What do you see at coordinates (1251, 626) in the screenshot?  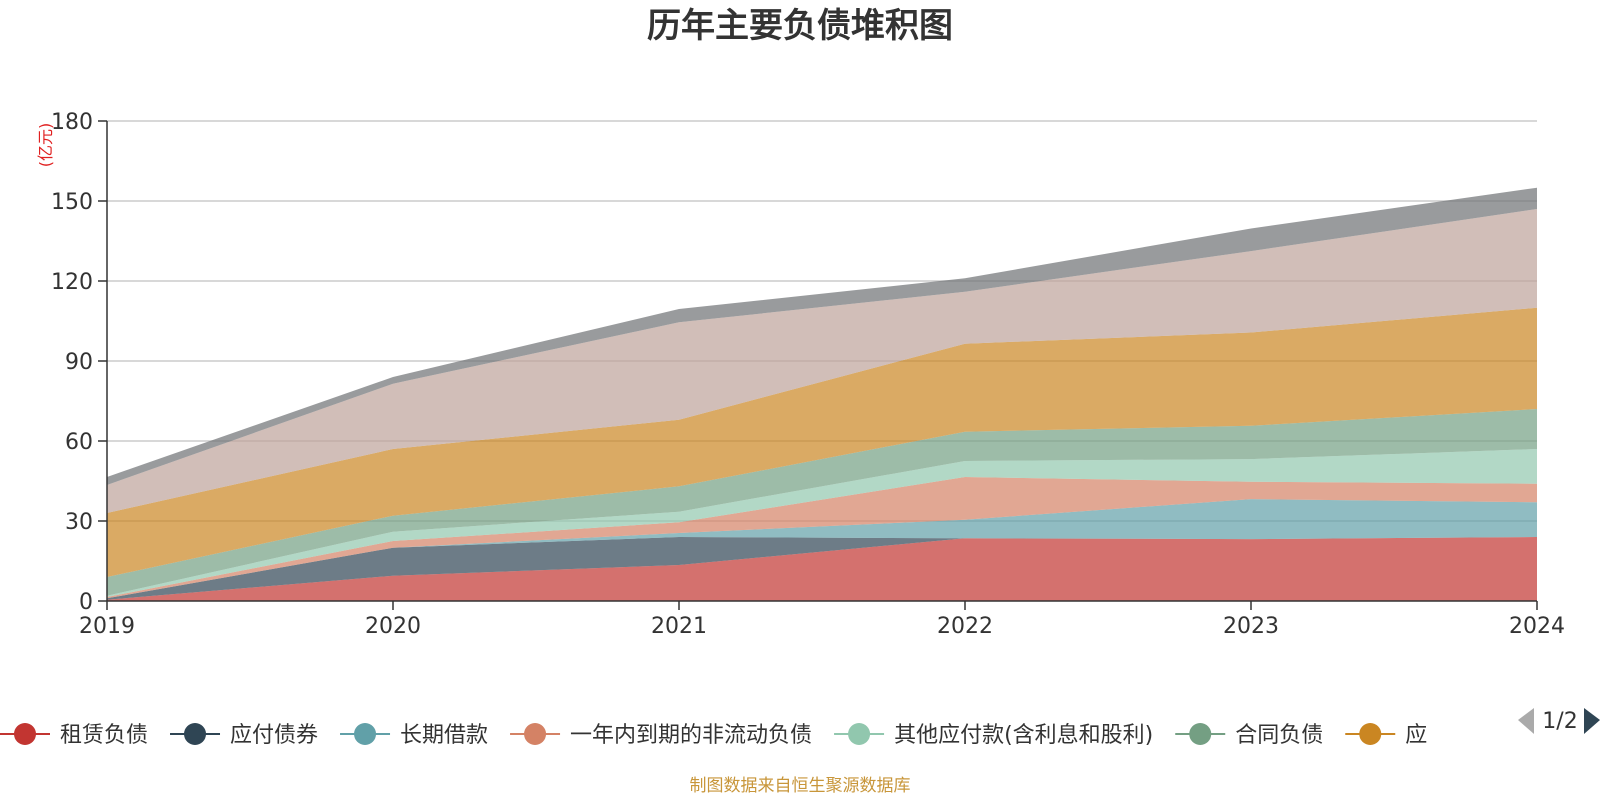 I see `x-tick-label: 2023` at bounding box center [1251, 626].